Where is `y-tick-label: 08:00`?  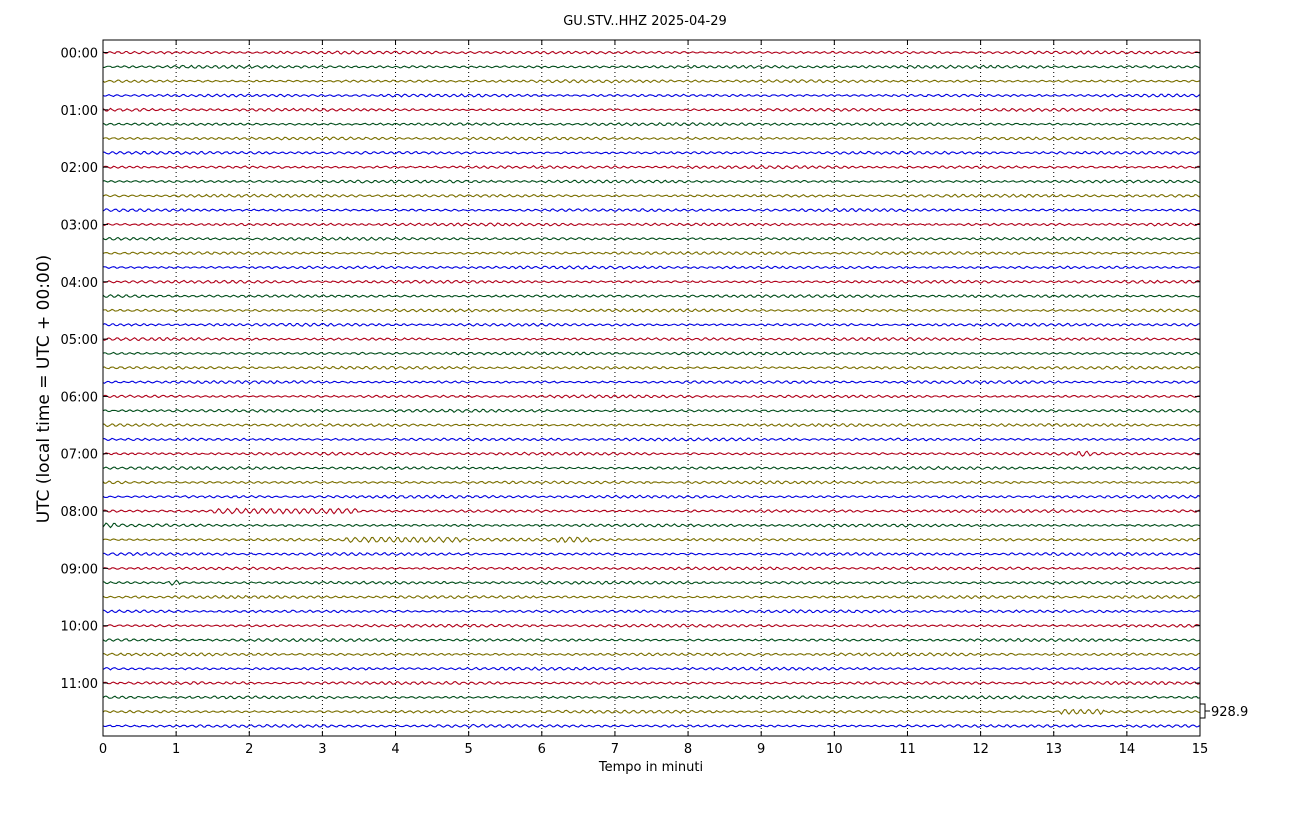
y-tick-label: 08:00 is located at coordinates (79, 512).